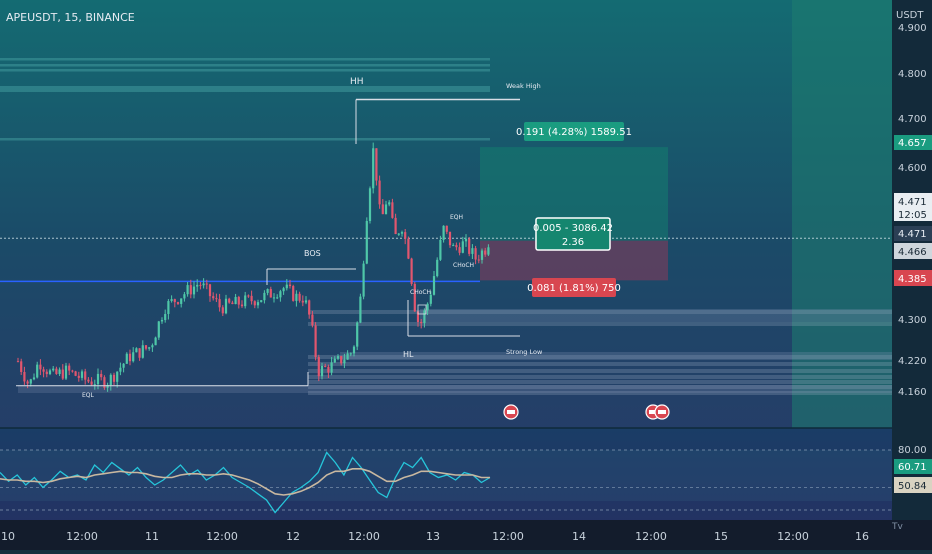 This screenshot has width=932, height=554. Describe the element at coordinates (466, 535) in the screenshot. I see `time-axis` at that location.